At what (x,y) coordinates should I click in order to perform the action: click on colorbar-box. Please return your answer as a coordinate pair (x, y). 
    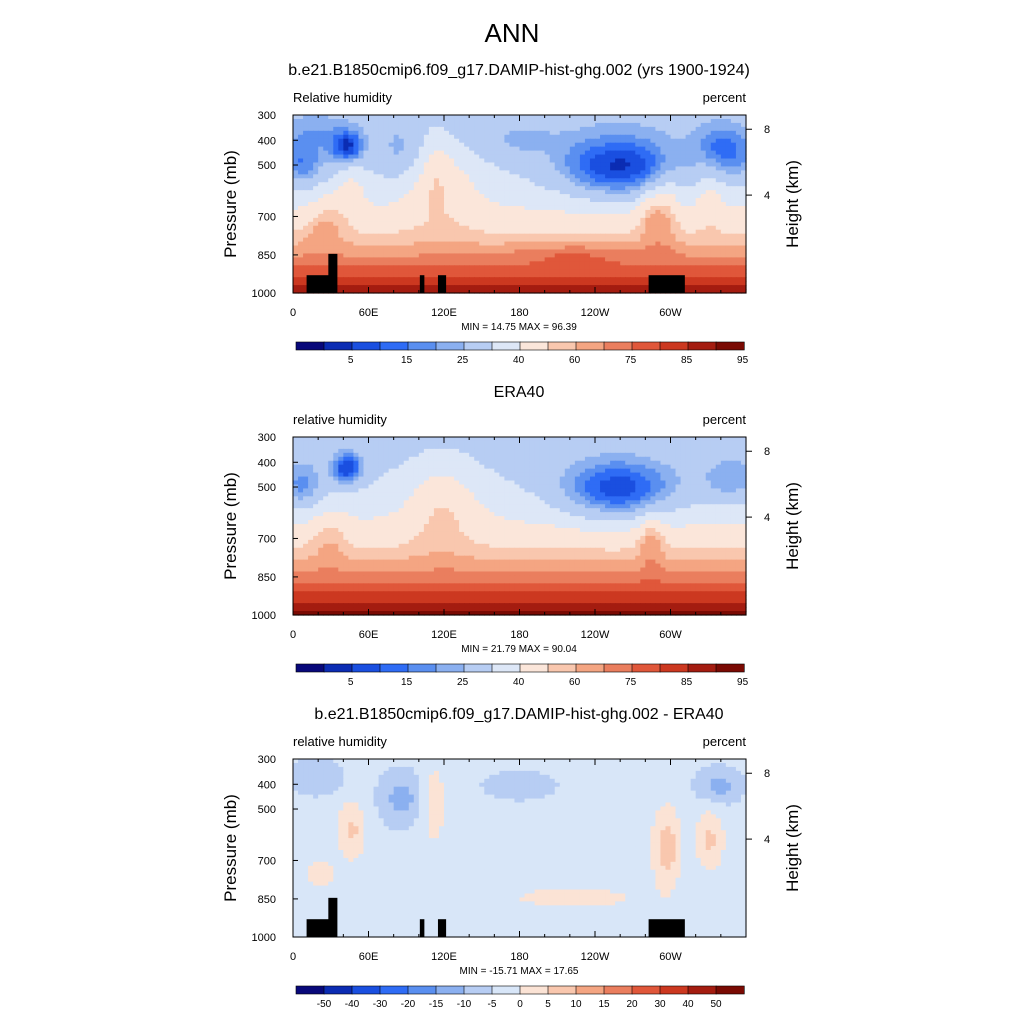
    Looking at the image, I should click on (730, 346).